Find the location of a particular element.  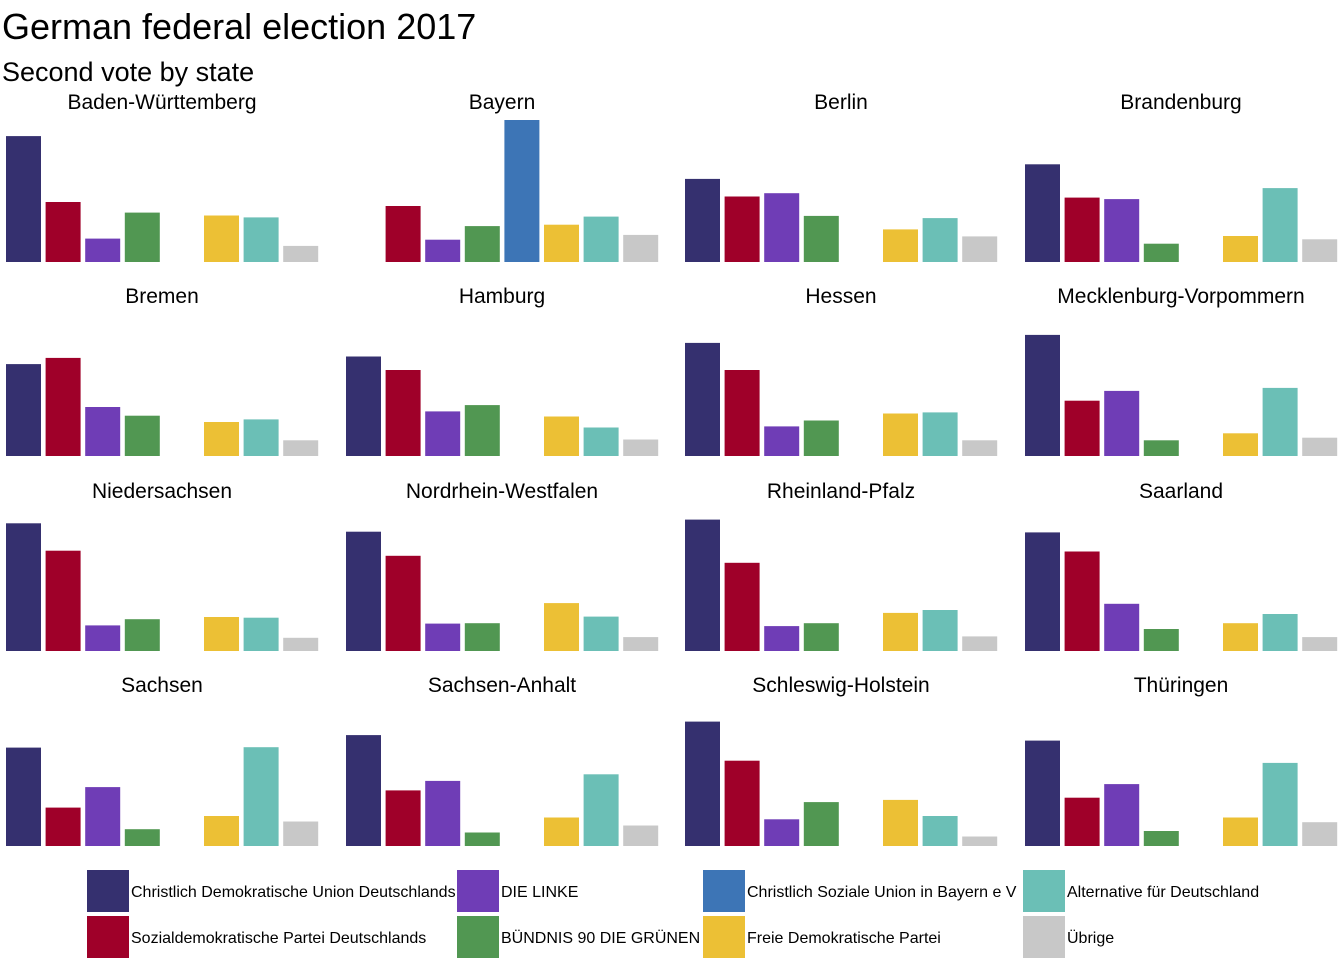

facet-title: Schleswig-Holstein is located at coordinates (840, 685).